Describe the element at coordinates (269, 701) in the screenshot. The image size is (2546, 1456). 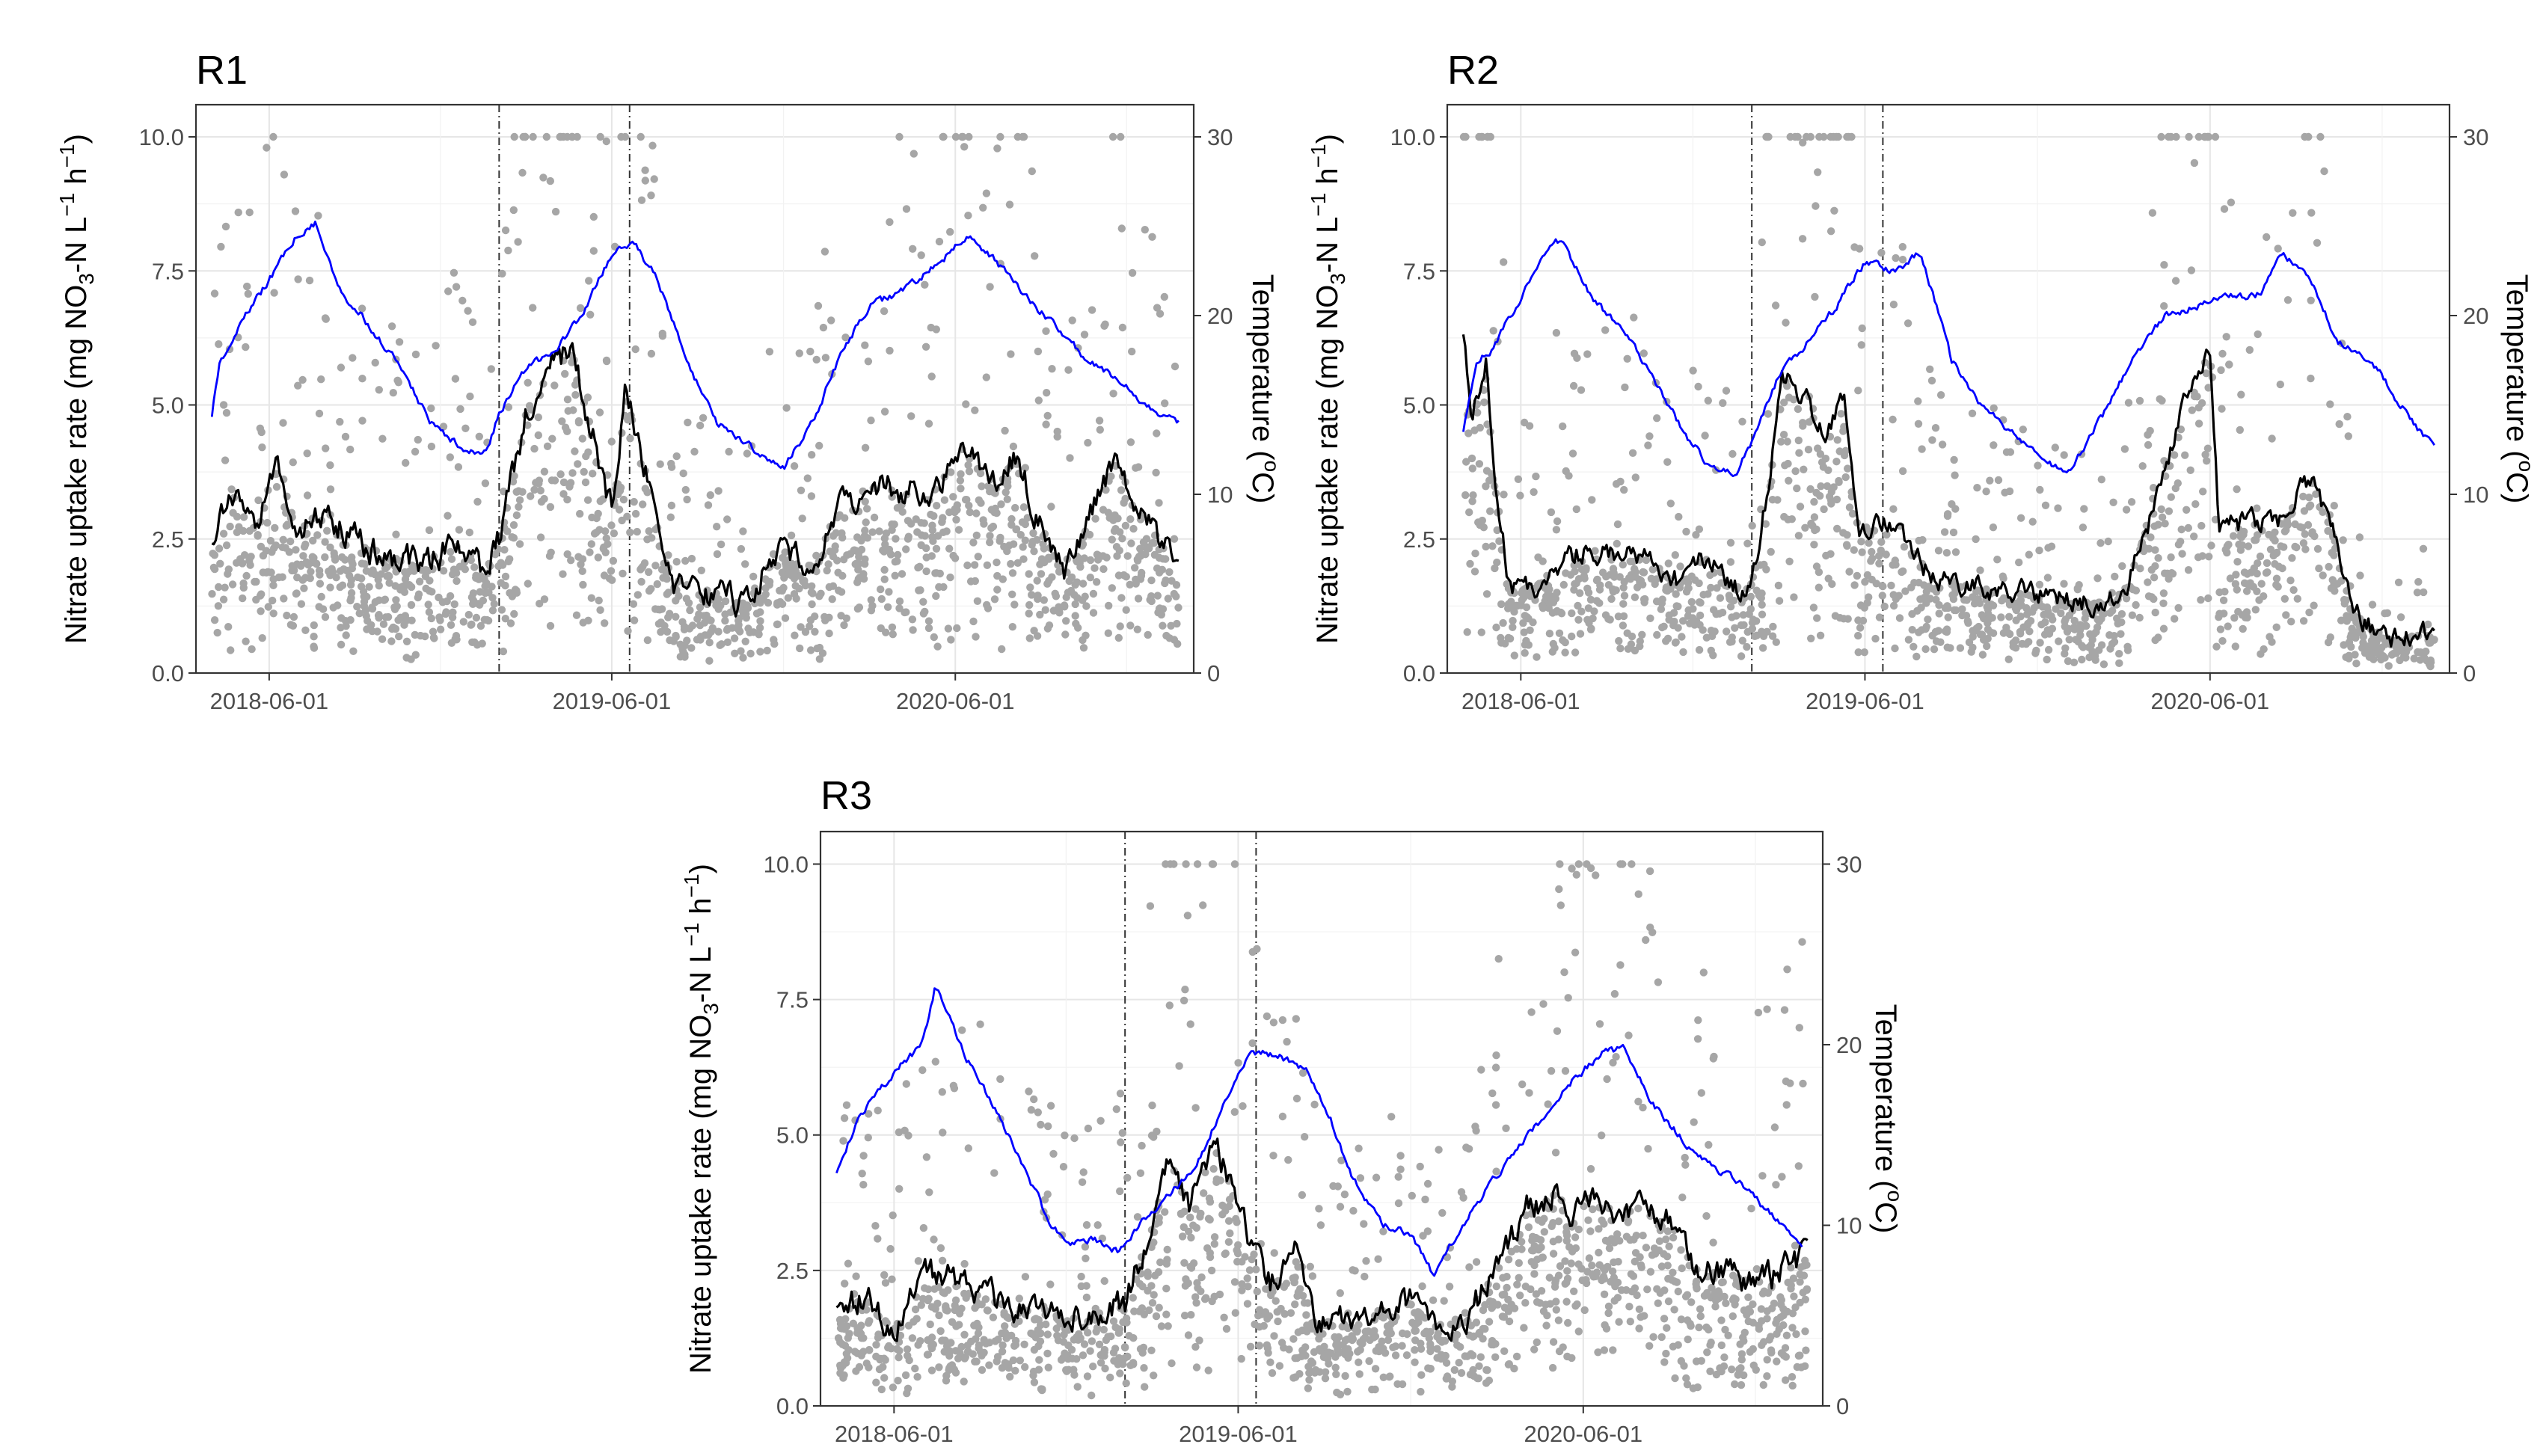
I see `x-tick-label: 2018-06-01` at that location.